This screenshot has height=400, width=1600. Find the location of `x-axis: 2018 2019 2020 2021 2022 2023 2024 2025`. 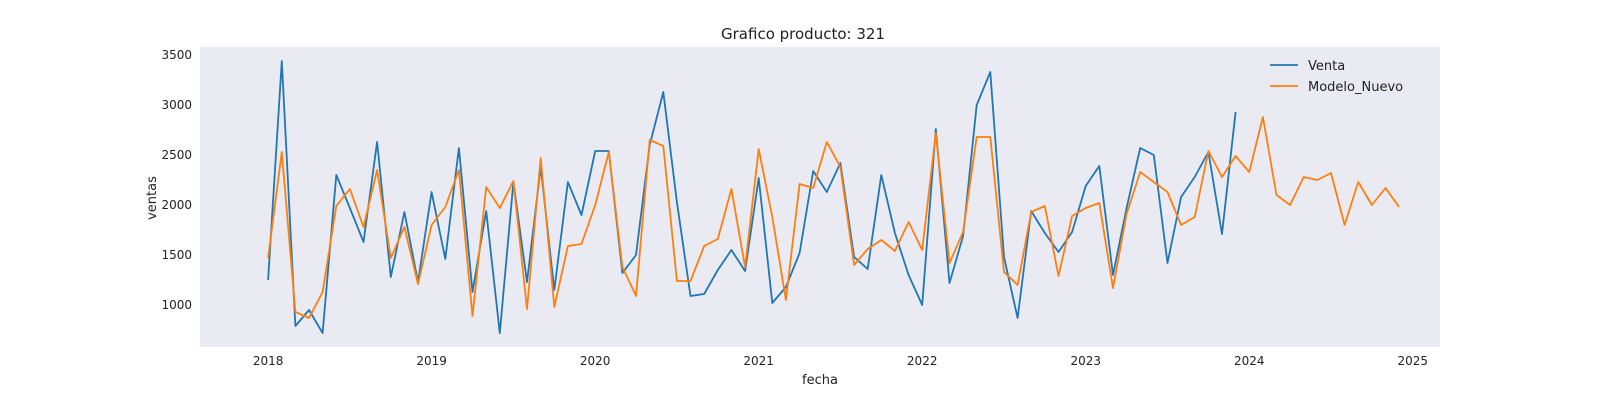

x-axis: 2018 2019 2020 2021 2022 2023 2024 2025 is located at coordinates (840, 361).